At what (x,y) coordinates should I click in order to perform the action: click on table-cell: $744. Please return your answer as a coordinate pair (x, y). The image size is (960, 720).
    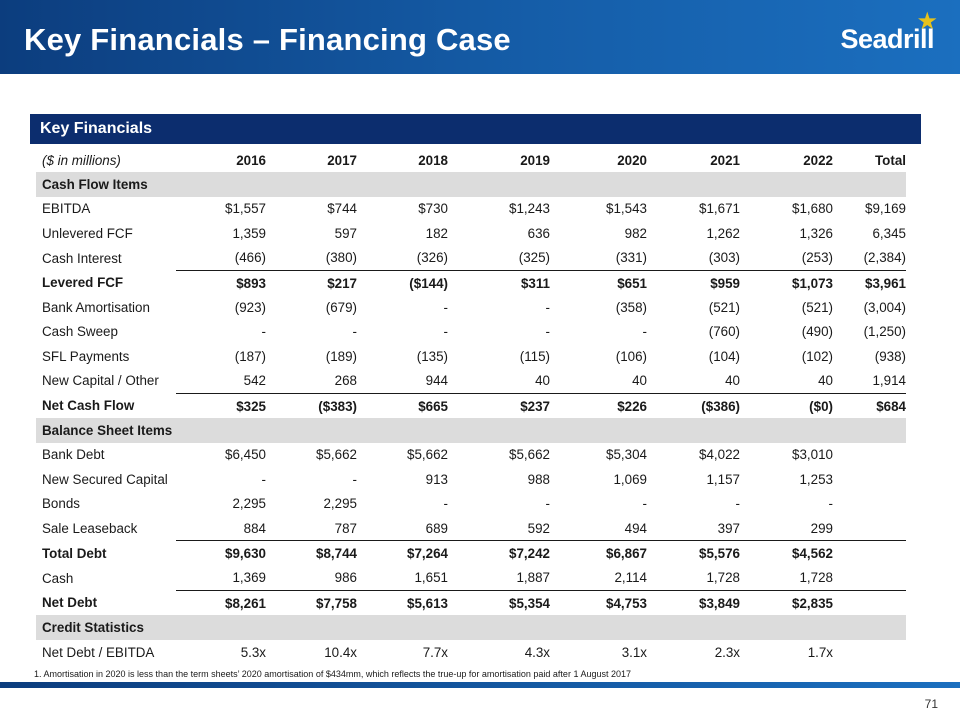
    Looking at the image, I should click on (342, 209).